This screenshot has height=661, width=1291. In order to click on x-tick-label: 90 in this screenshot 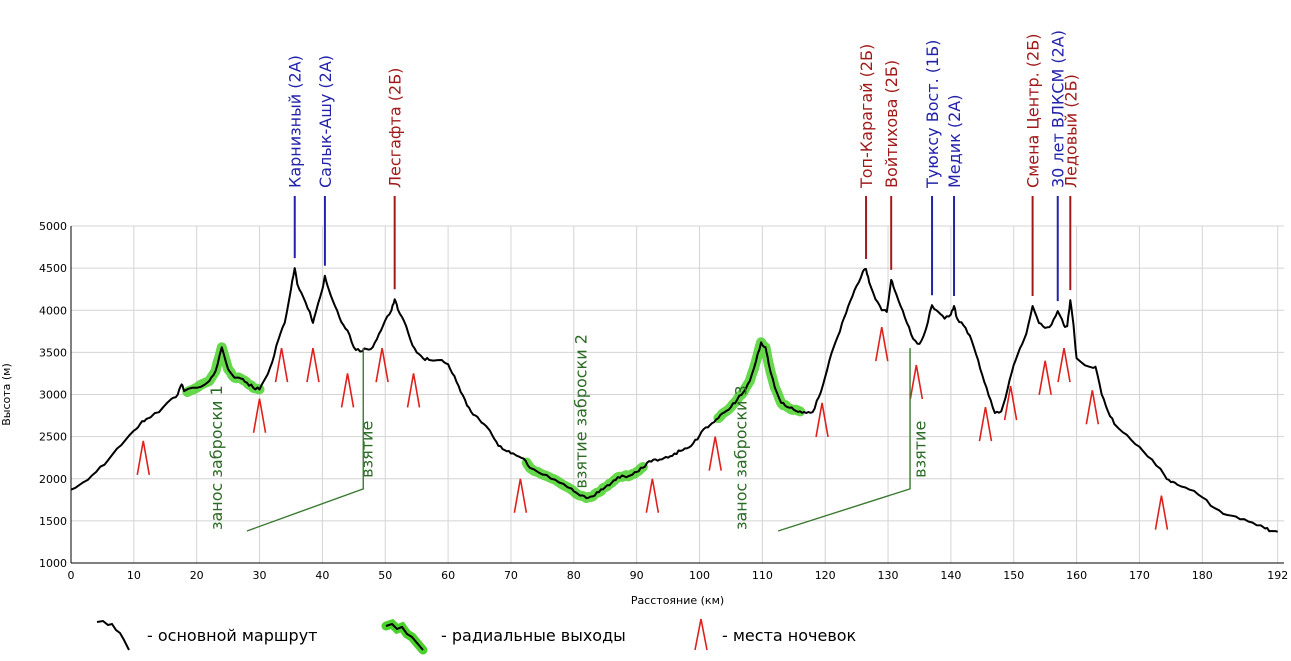, I will do `click(637, 575)`.